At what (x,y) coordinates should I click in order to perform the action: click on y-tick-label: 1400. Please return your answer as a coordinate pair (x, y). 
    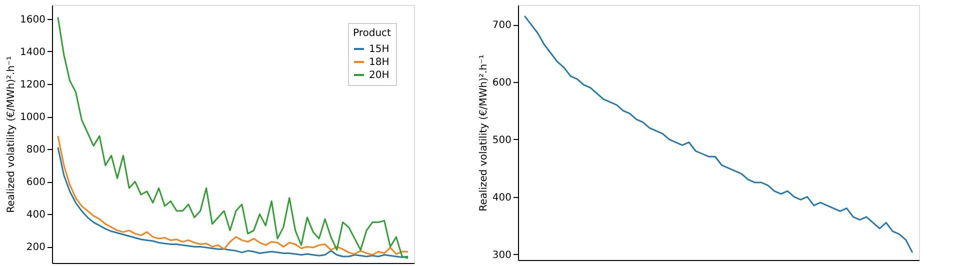
    Looking at the image, I should click on (33, 52).